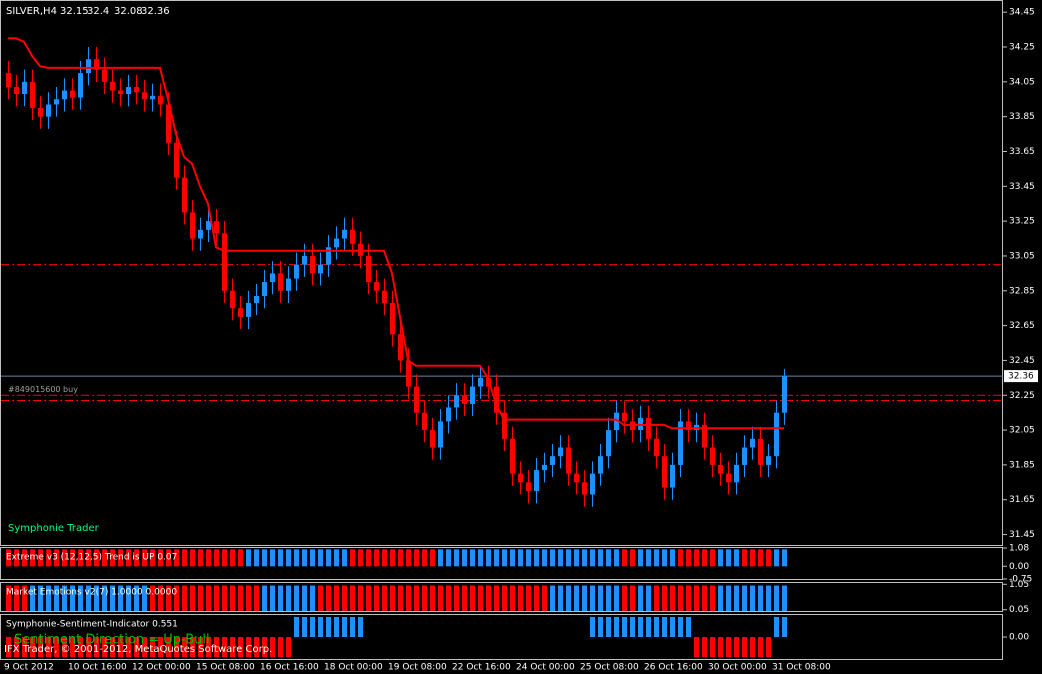 The height and width of the screenshot is (674, 1042). Describe the element at coordinates (97, 668) in the screenshot. I see `x-tick-label: 10 Oct 16:00` at that location.